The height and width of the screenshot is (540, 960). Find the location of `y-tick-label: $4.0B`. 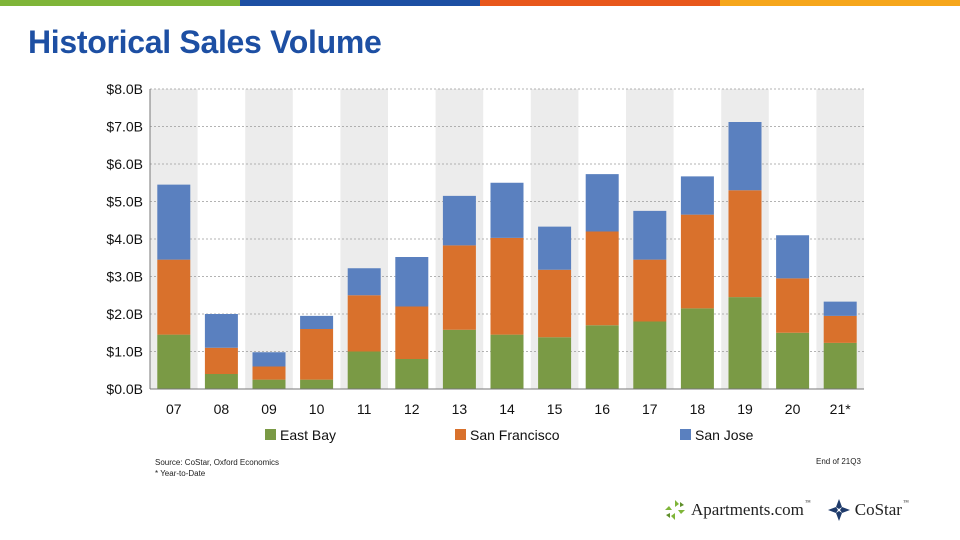

y-tick-label: $4.0B is located at coordinates (124, 239).